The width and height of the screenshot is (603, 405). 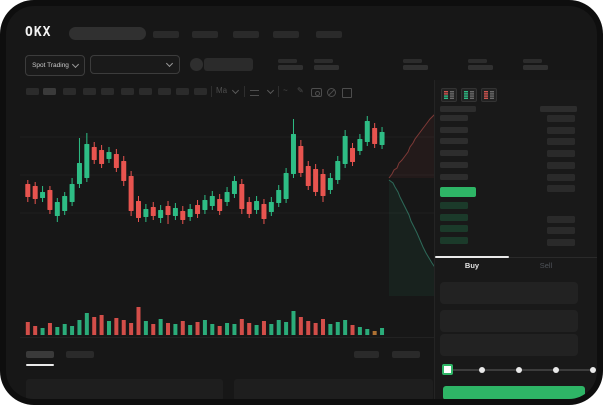 I want to click on buy-tab: Buy, so click(x=472, y=265).